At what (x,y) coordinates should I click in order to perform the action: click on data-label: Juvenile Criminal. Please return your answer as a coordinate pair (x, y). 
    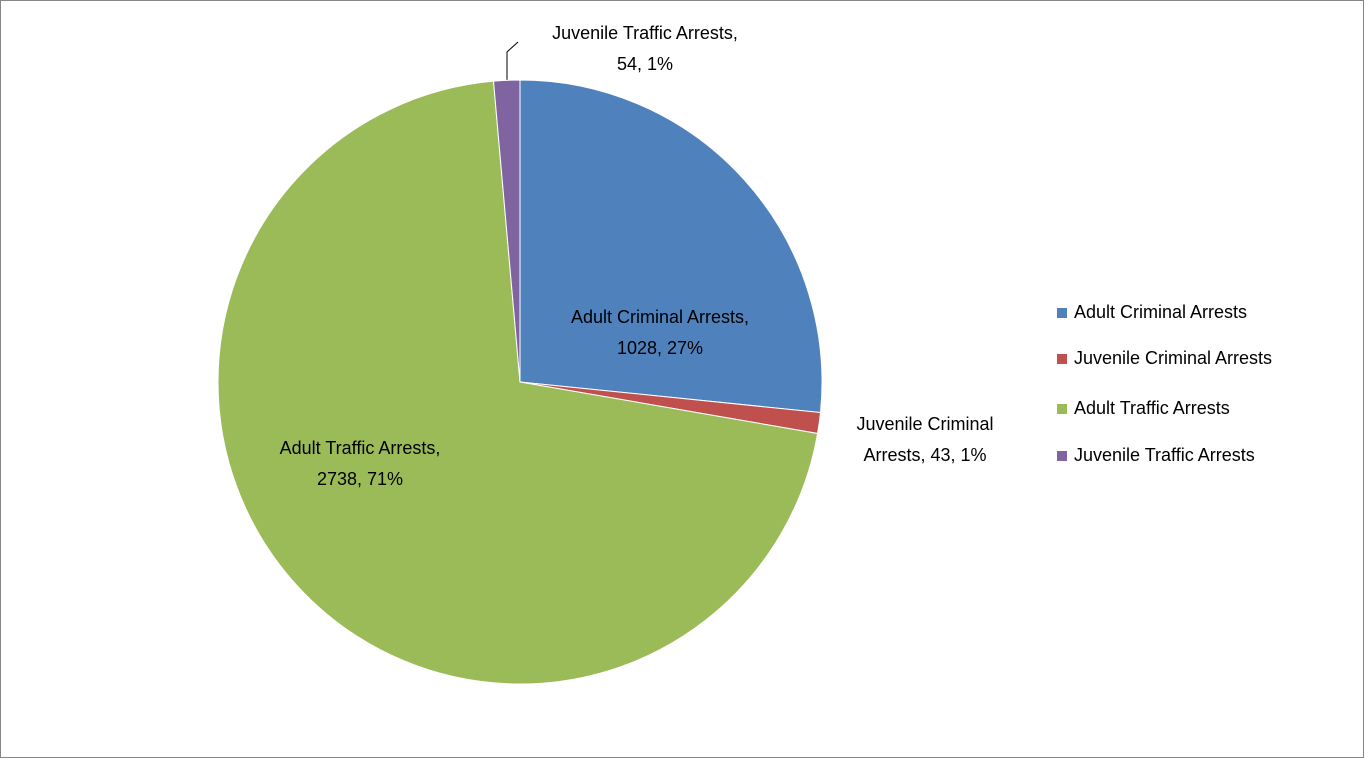
    Looking at the image, I should click on (924, 424).